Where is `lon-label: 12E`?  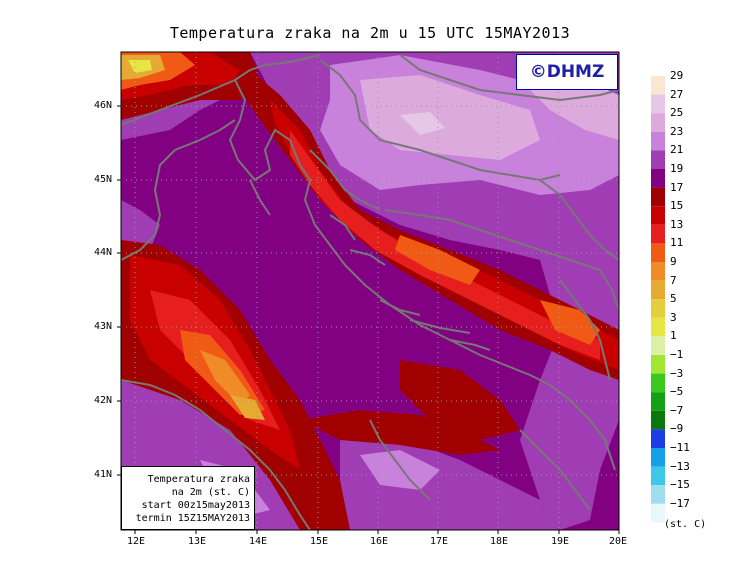
lon-label: 12E is located at coordinates (136, 541).